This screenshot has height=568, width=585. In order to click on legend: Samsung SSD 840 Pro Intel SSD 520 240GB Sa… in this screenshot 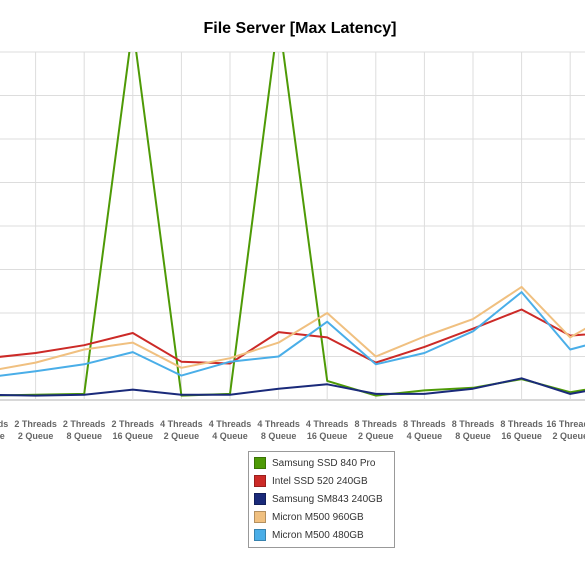, I will do `click(321, 499)`.